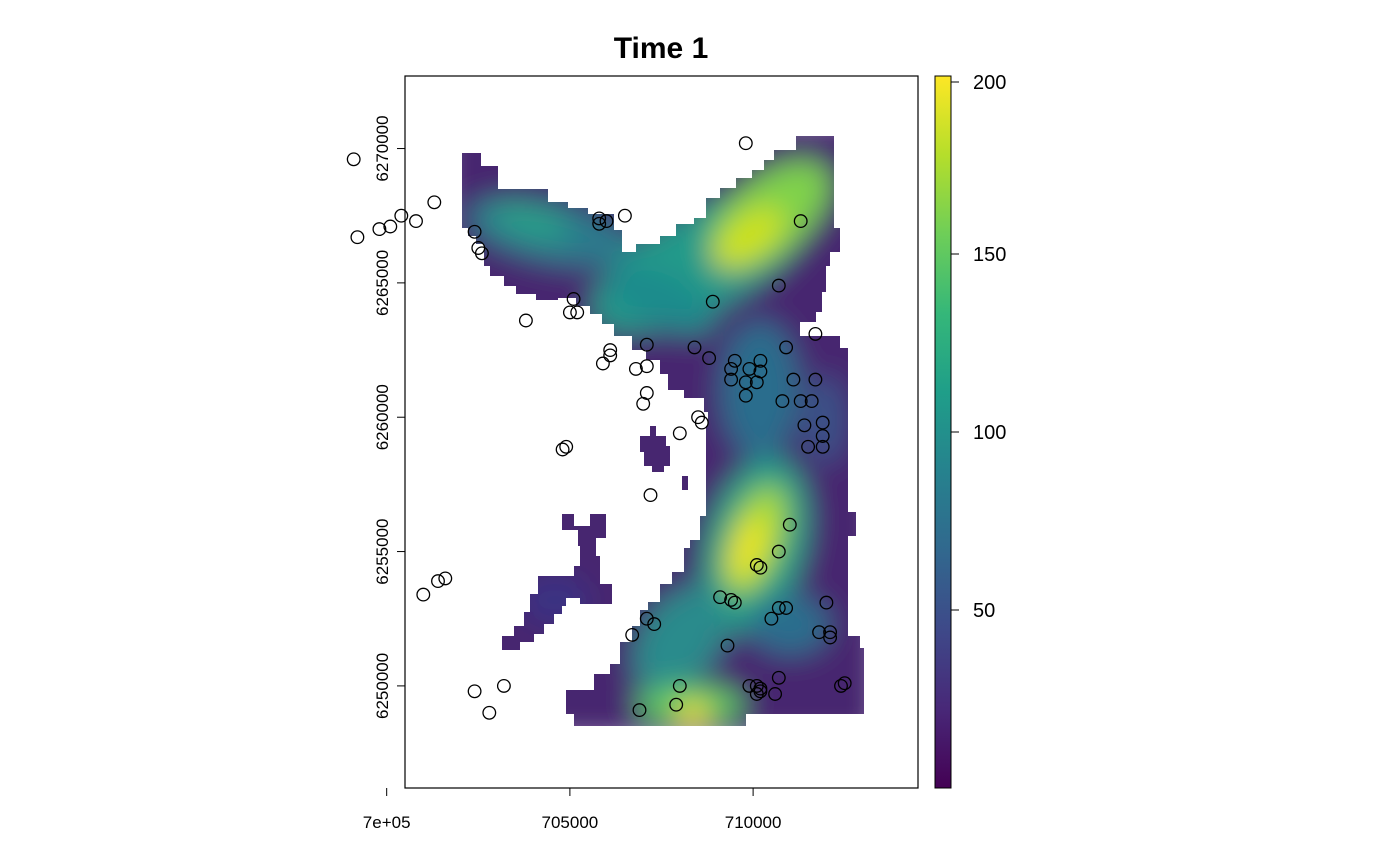 The image size is (1400, 866). I want to click on y-tick-label: 6255000, so click(382, 552).